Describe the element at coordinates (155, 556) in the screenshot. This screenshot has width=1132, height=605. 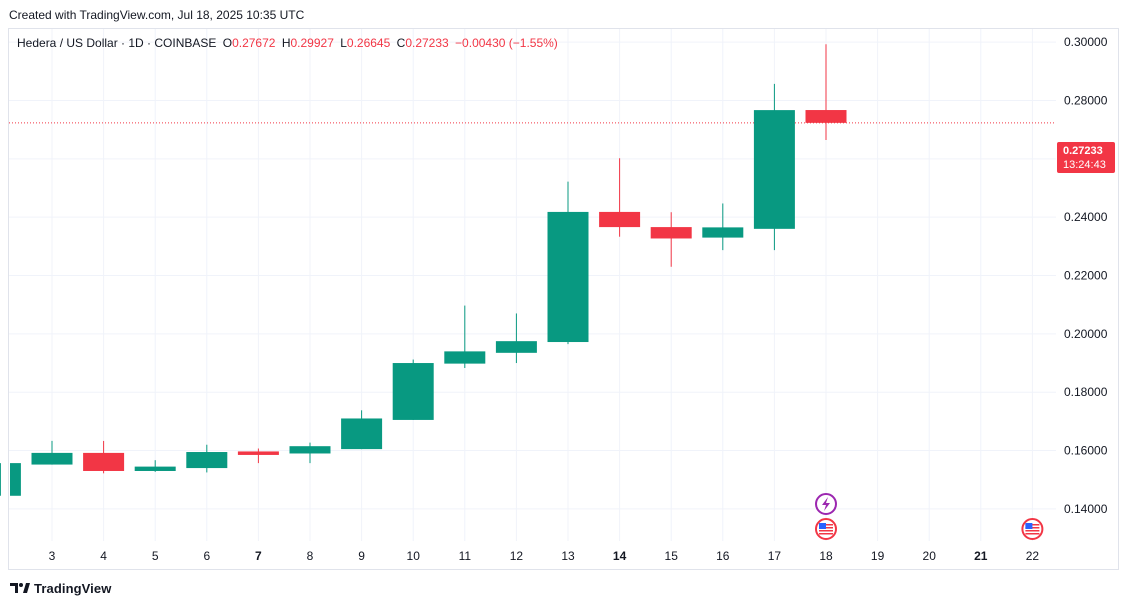
I see `x-tick-label: 5` at that location.